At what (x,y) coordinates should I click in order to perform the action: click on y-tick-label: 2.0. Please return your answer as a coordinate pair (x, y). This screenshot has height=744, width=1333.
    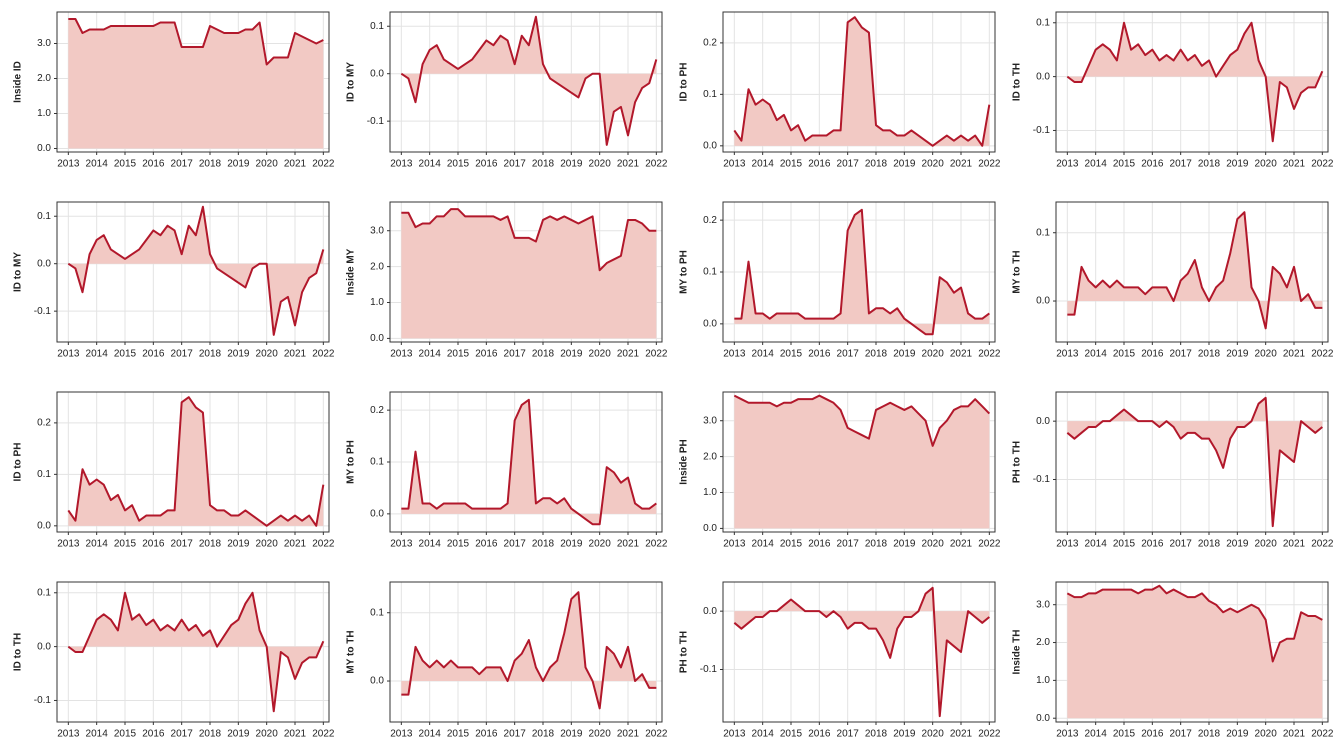
    Looking at the image, I should click on (710, 456).